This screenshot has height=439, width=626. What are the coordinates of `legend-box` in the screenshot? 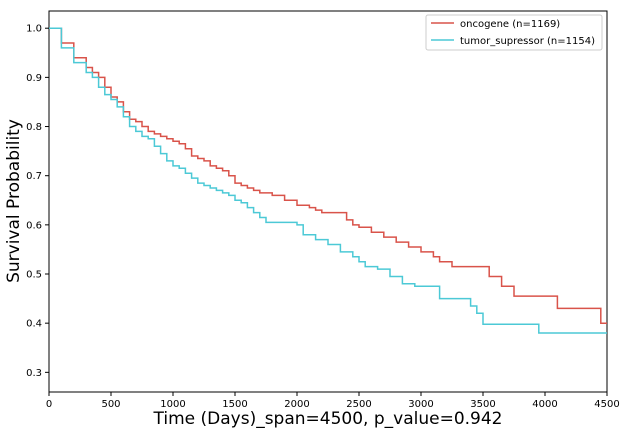 It's located at (514, 32).